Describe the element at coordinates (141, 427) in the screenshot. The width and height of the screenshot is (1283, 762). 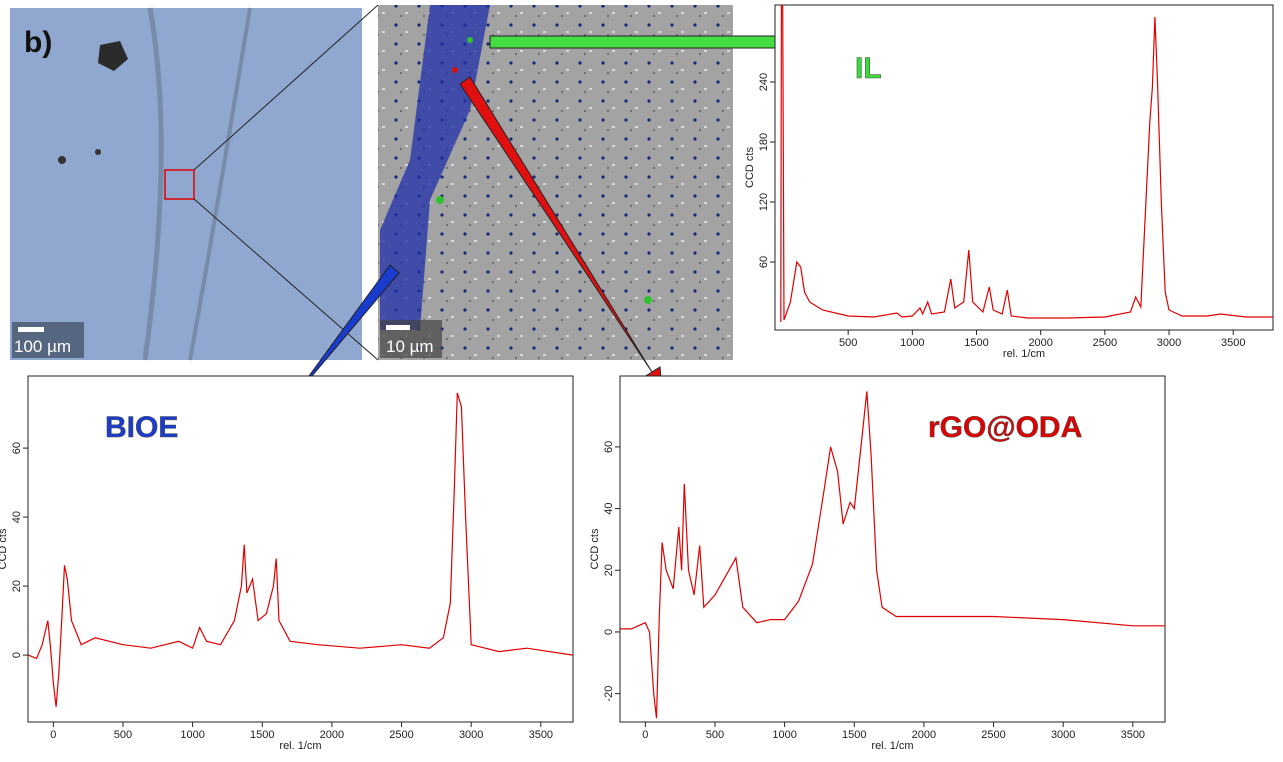
I see `annotation: BIOE` at that location.